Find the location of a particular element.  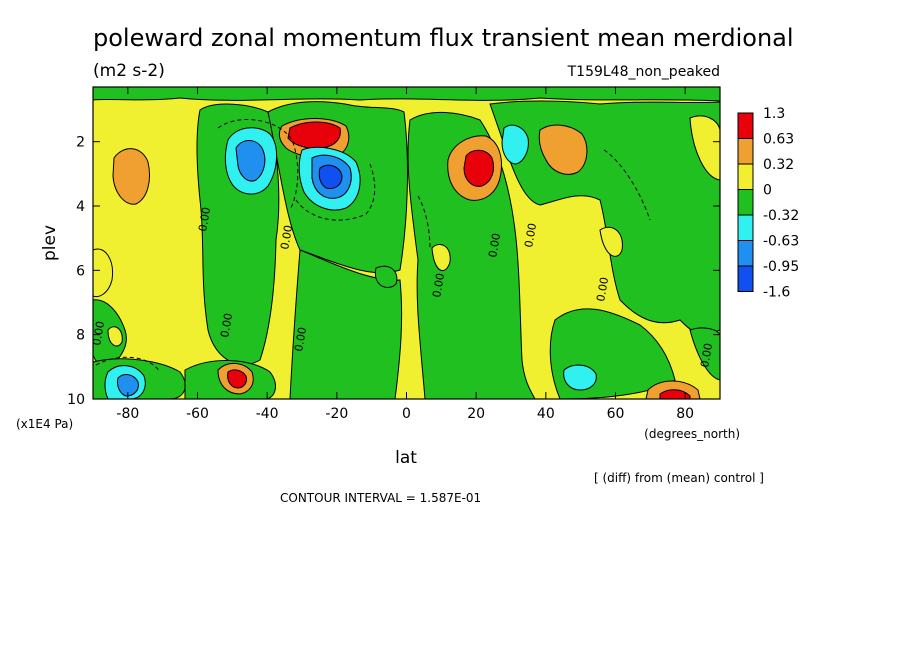

region-darkblue-south-b is located at coordinates (330, 176).